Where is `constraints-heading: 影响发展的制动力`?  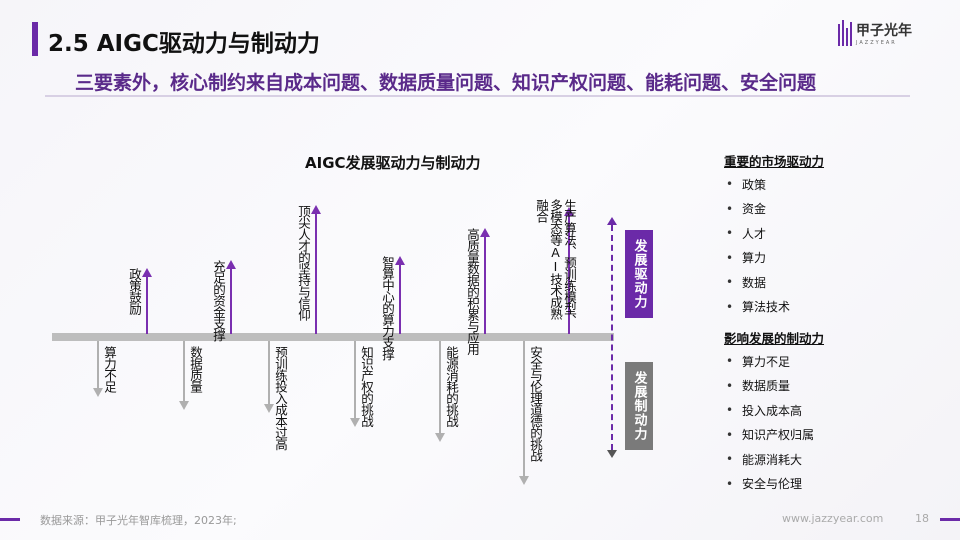 constraints-heading: 影响发展的制动力 is located at coordinates (774, 338).